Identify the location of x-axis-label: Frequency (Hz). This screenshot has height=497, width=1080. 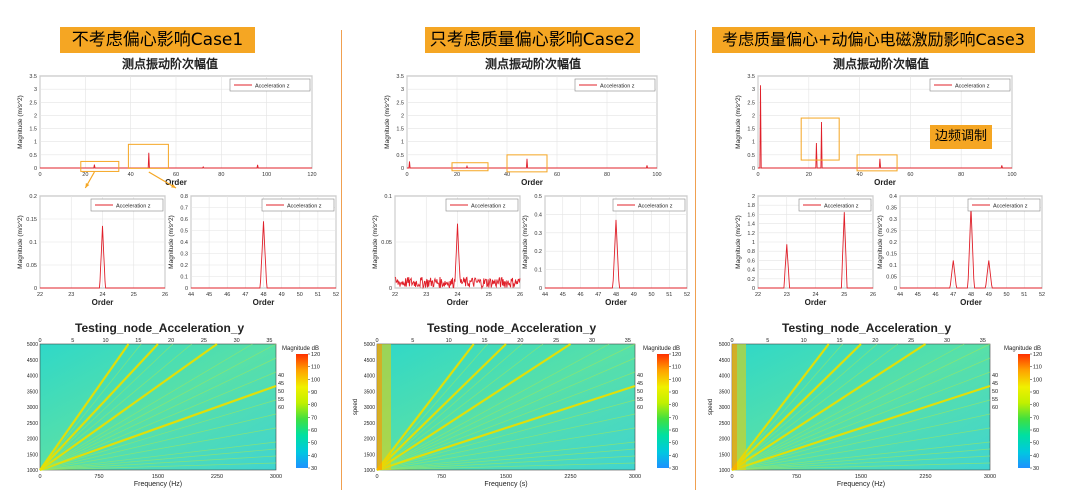
(158, 484).